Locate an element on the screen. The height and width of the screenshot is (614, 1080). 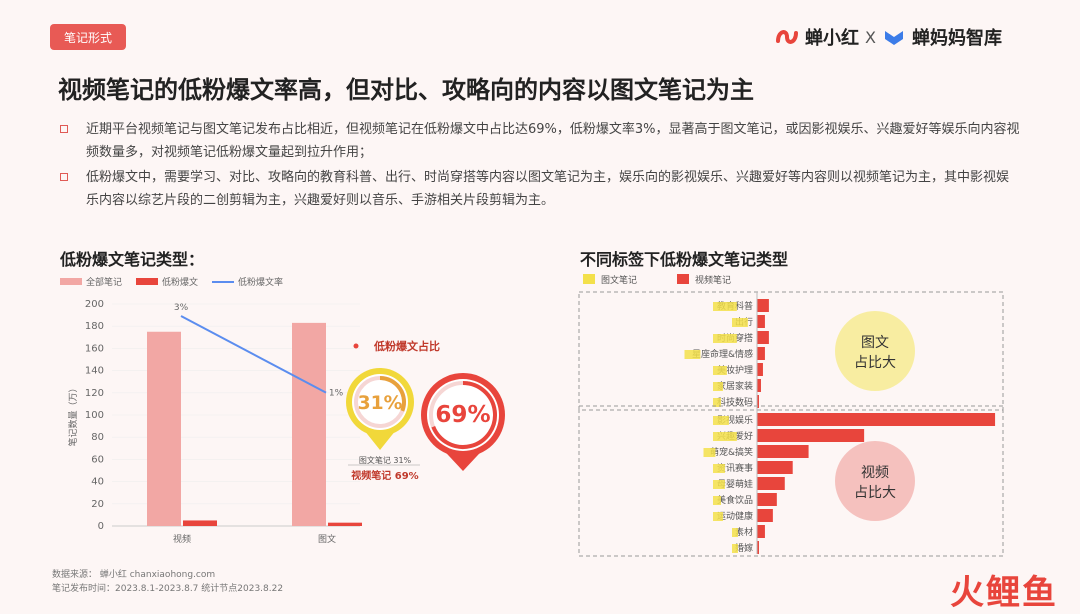
y-tick-label: 0 is located at coordinates (101, 526).